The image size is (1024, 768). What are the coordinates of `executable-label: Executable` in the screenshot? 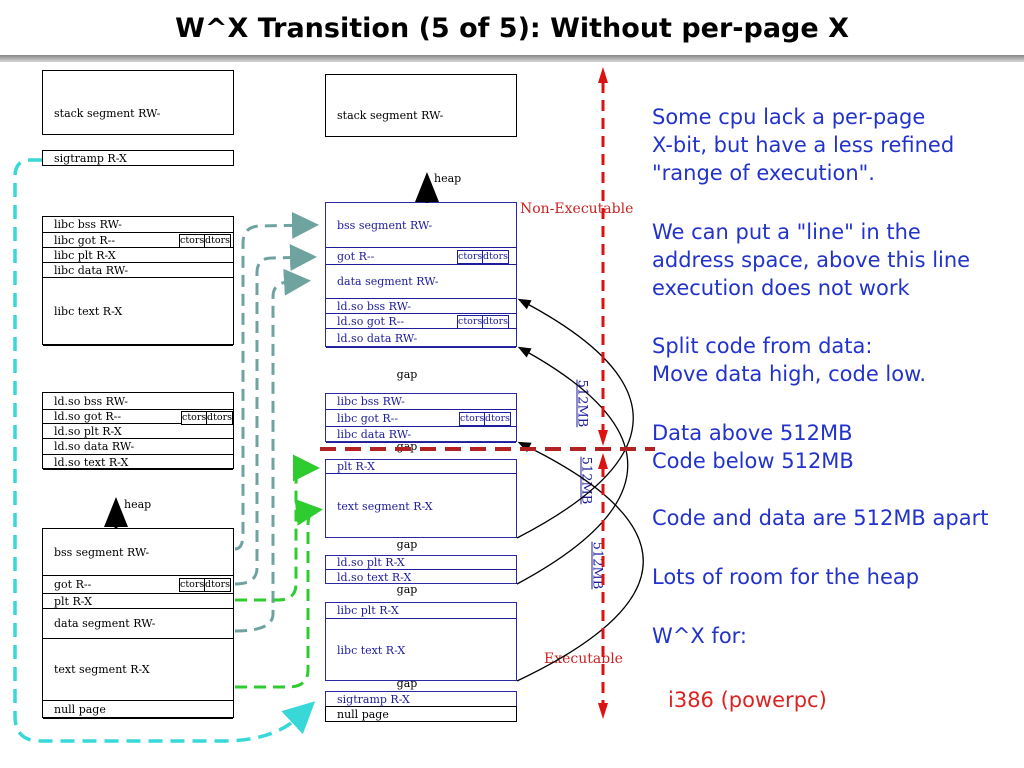 It's located at (583, 659).